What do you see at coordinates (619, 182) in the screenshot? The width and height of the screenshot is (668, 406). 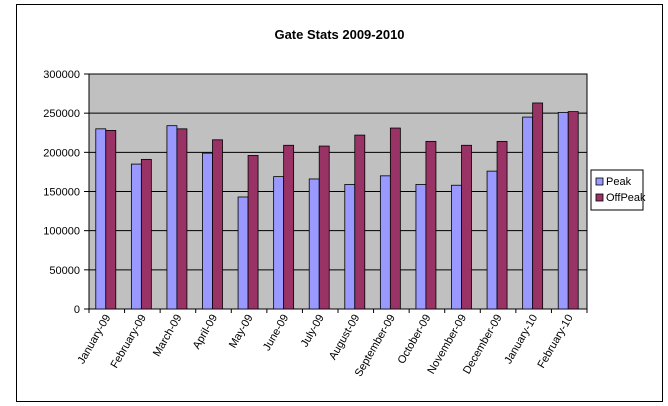 I see `legend-label-peak: Peak` at bounding box center [619, 182].